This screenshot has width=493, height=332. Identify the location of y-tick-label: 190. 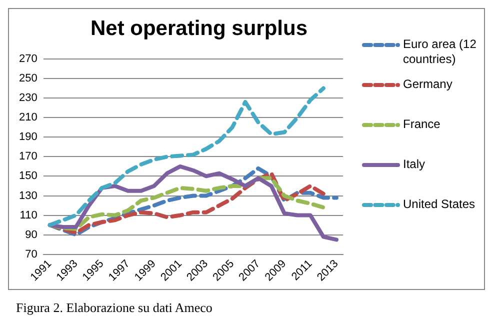
(28, 137).